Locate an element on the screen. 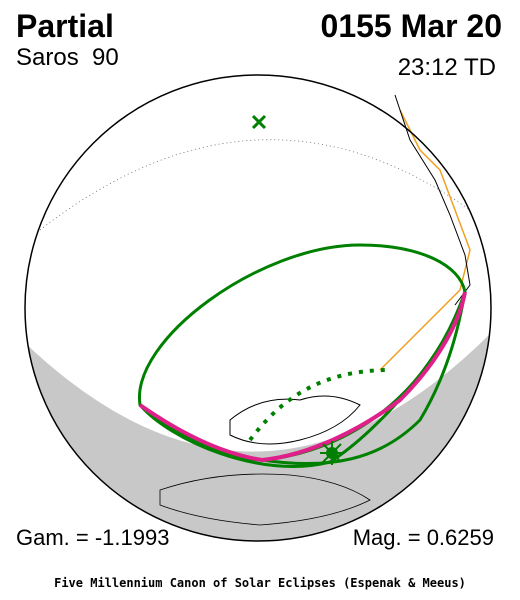 Image resolution: width=520 pixels, height=600 pixels. time: 23:12 TD is located at coordinates (446, 67).